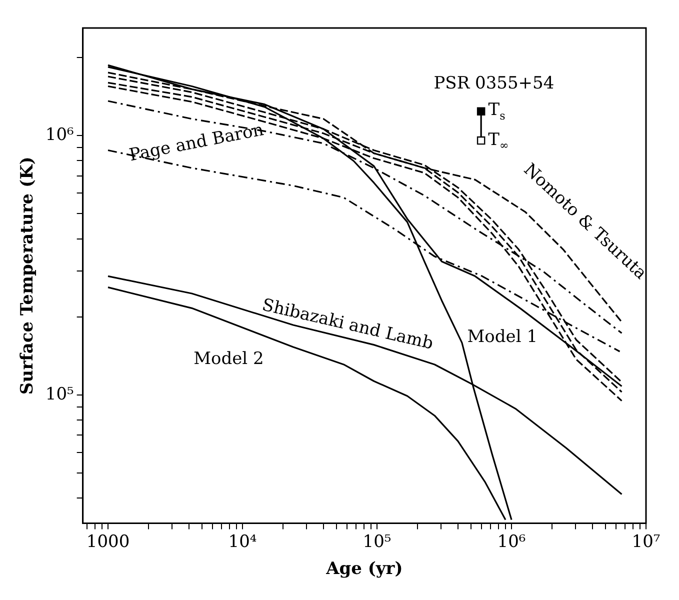 The image size is (679, 600). Describe the element at coordinates (646, 542) in the screenshot. I see `x-tick-label: 10⁷` at that location.